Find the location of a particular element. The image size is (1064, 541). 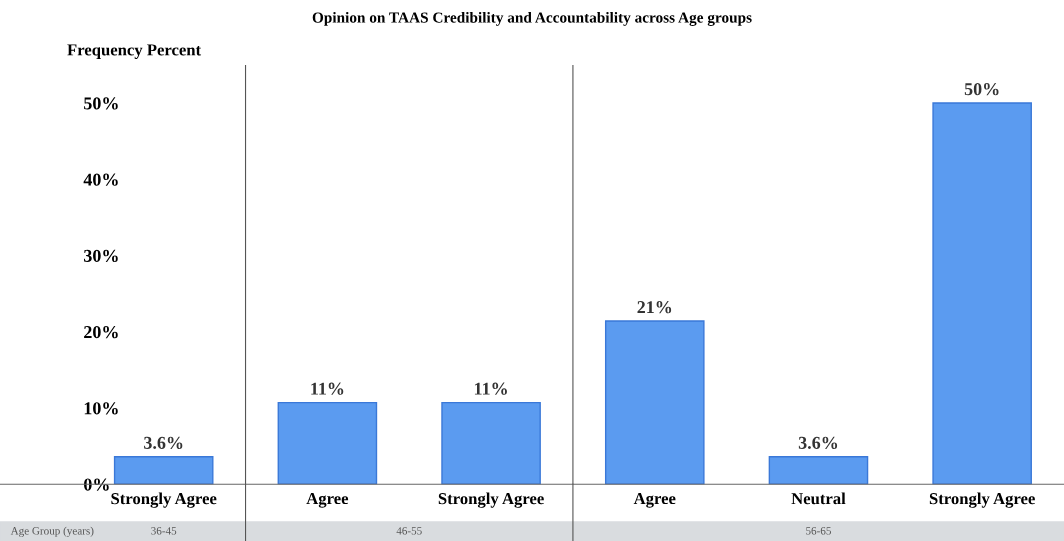

y-tick-label: 10% is located at coordinates (101, 408).